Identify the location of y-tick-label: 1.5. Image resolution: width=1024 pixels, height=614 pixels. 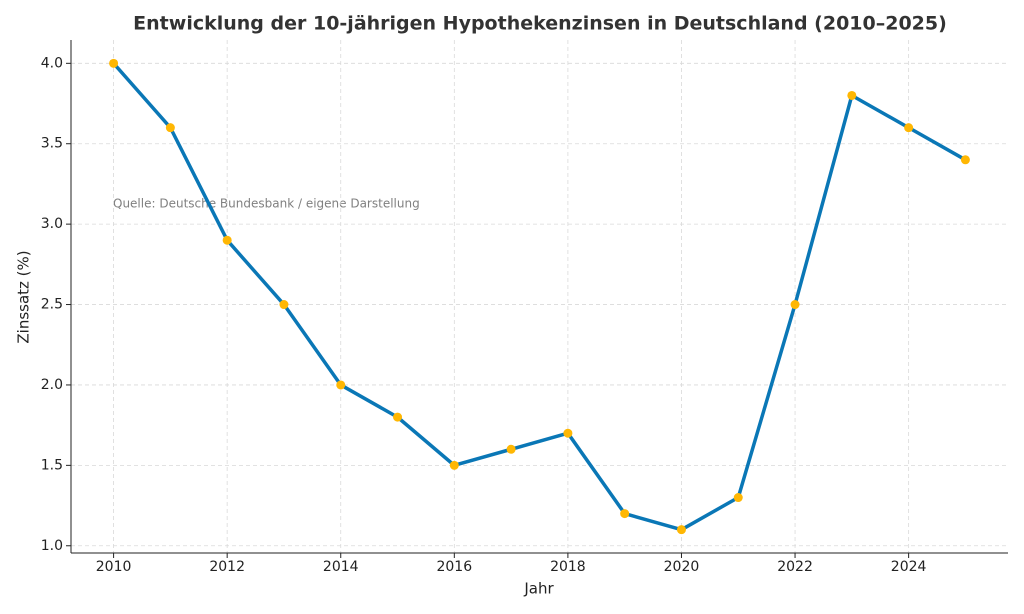
(52, 465).